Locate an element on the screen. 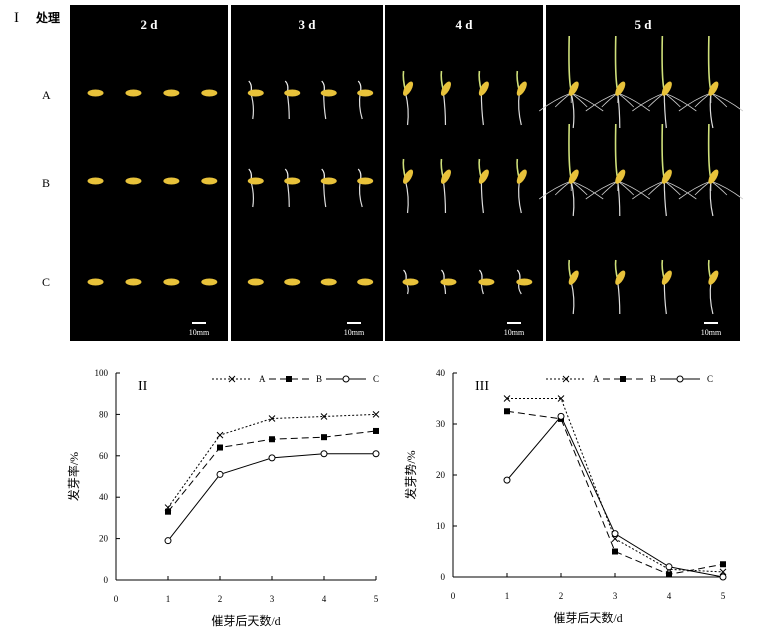 Image resolution: width=758 pixels, height=638 pixels. legend-item-C: C is located at coordinates (352, 379).